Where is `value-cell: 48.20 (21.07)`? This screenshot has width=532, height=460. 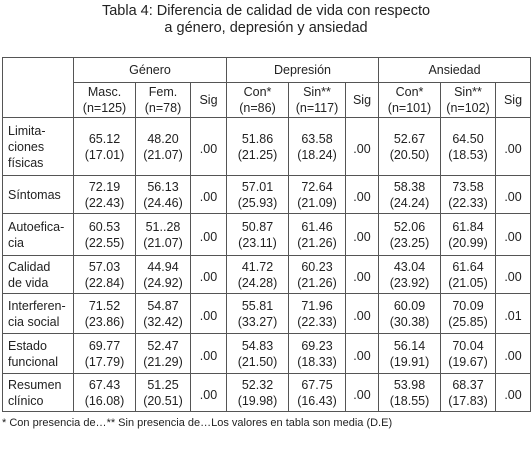
value-cell: 48.20 (21.07) is located at coordinates (163, 146).